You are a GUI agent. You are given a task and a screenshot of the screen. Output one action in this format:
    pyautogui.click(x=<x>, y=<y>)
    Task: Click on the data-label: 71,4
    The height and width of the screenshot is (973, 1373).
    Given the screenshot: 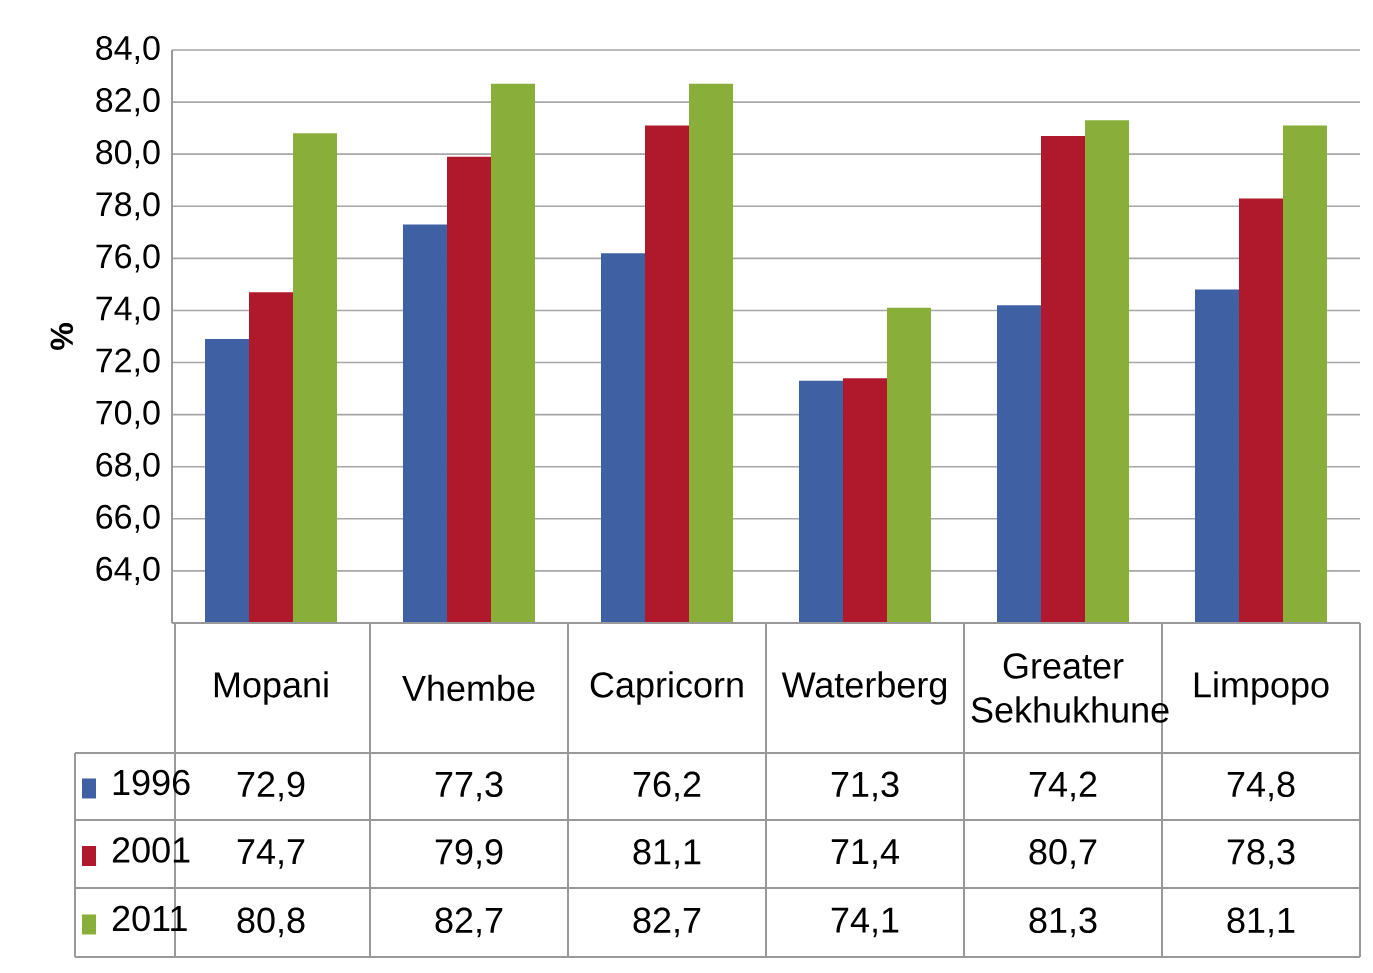 What is the action you would take?
    pyautogui.click(x=865, y=854)
    